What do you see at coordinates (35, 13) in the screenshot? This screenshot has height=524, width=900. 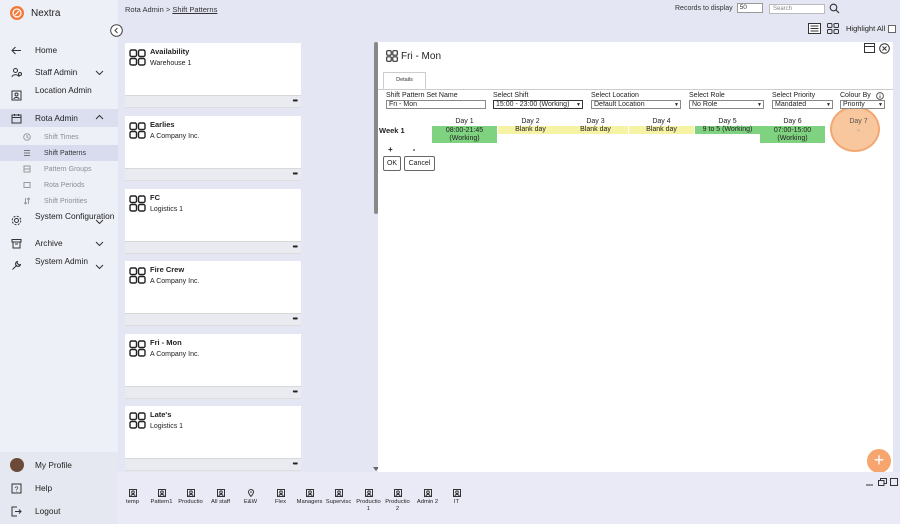 I see `brand: Nextra` at bounding box center [35, 13].